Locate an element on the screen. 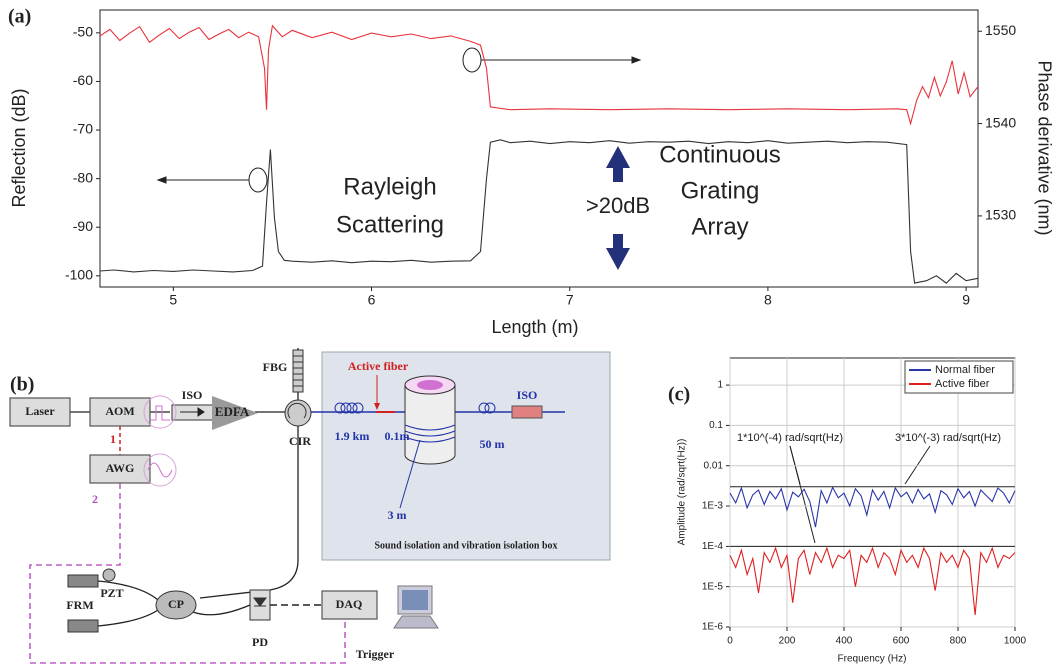 This screenshot has width=1058, height=669. daq-box is located at coordinates (349, 605).